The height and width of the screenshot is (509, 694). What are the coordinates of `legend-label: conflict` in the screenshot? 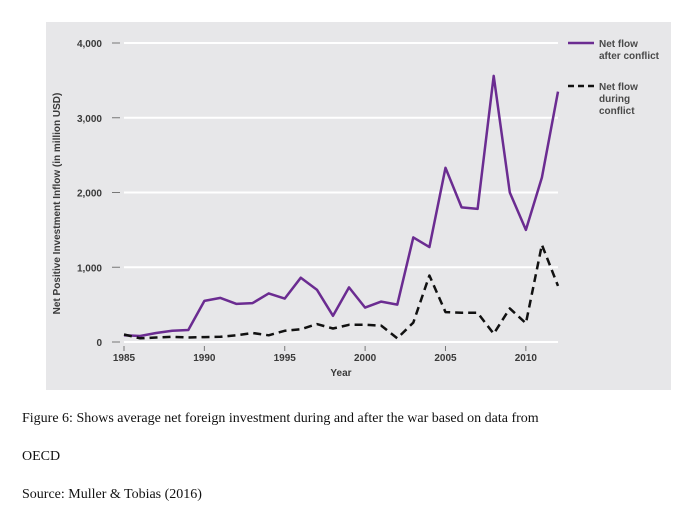 It's located at (617, 111).